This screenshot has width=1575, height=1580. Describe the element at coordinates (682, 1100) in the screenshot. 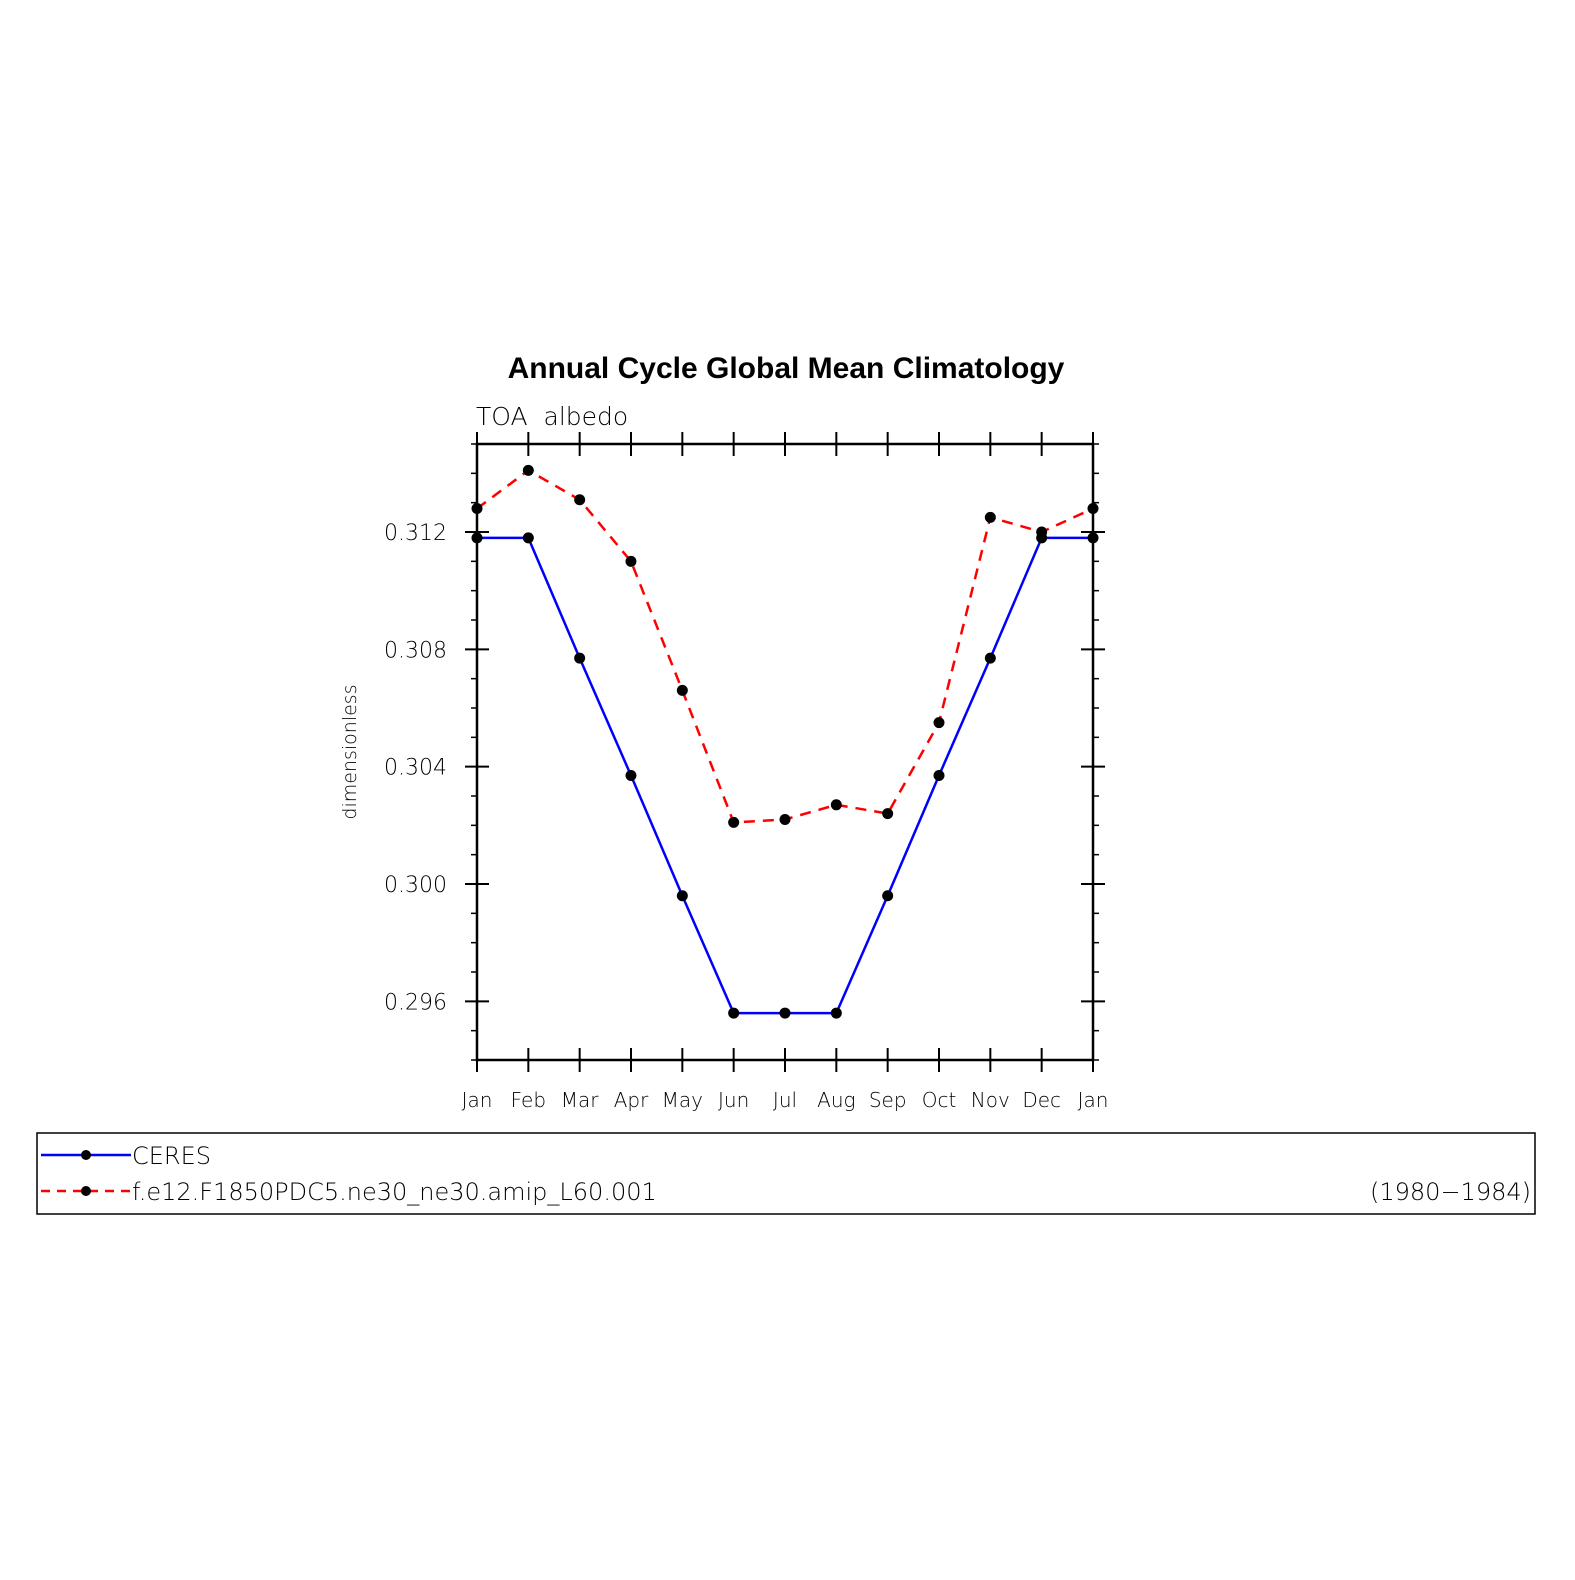

I see `x-tick-label: May` at that location.